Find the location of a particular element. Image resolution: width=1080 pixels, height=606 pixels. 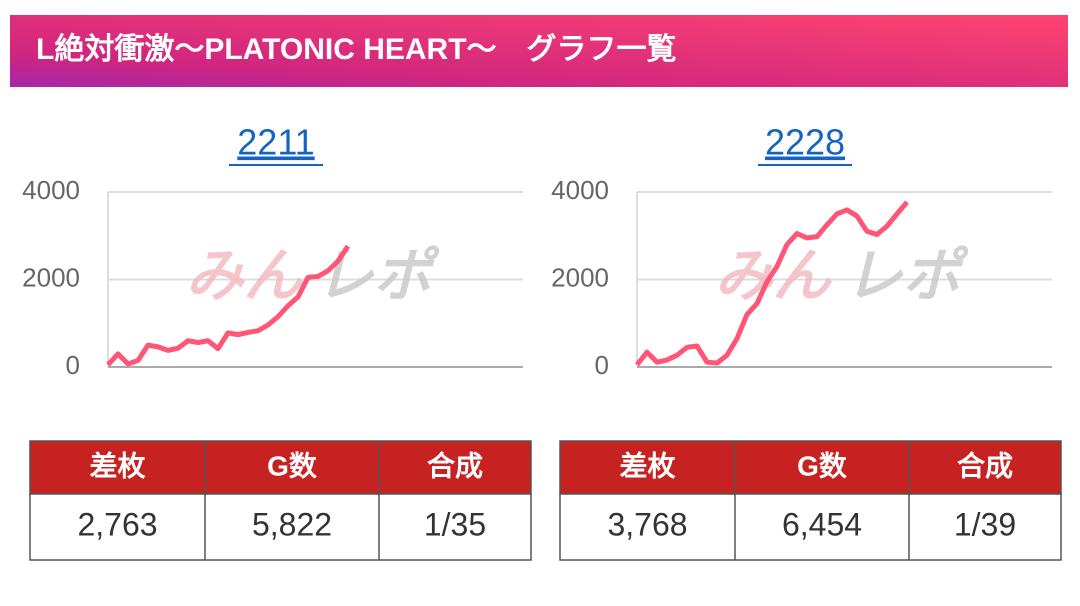

table-cell: 1/39 is located at coordinates (985, 524).